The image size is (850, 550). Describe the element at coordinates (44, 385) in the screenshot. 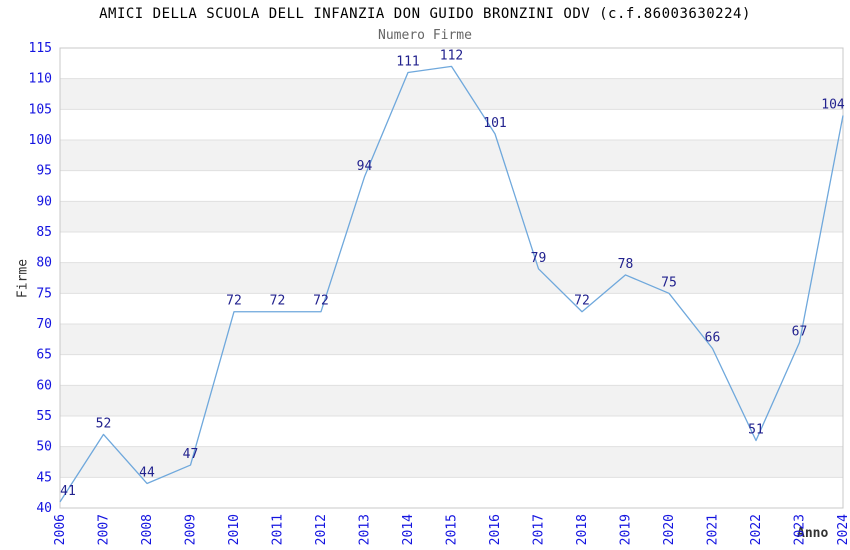

I see `y-tick-label: 60` at that location.